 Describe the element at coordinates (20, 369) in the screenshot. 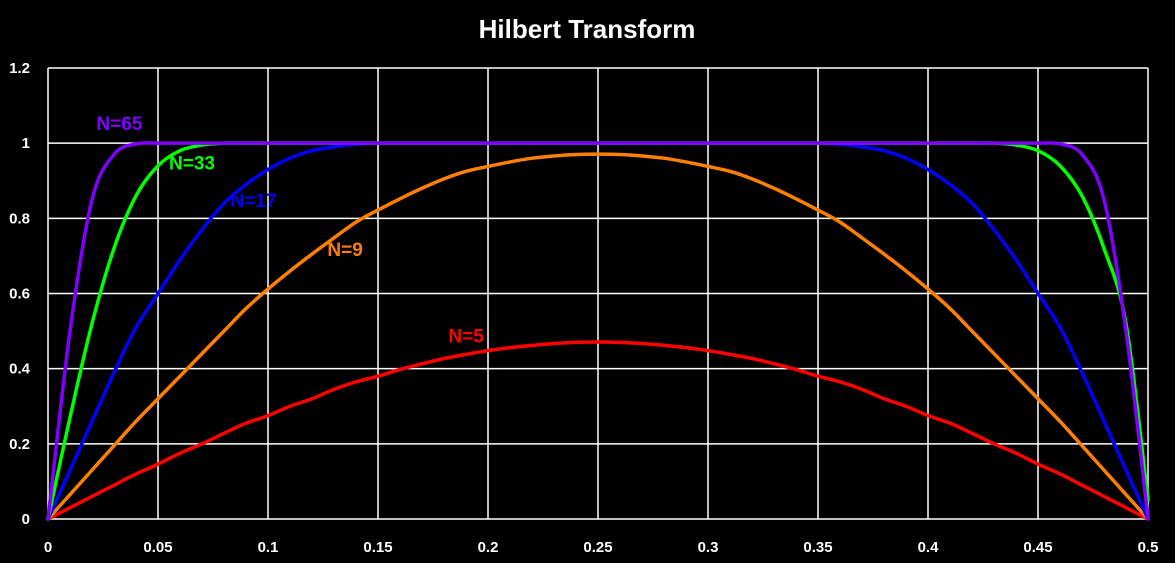

I see `y-tick-label: 0.4` at that location.